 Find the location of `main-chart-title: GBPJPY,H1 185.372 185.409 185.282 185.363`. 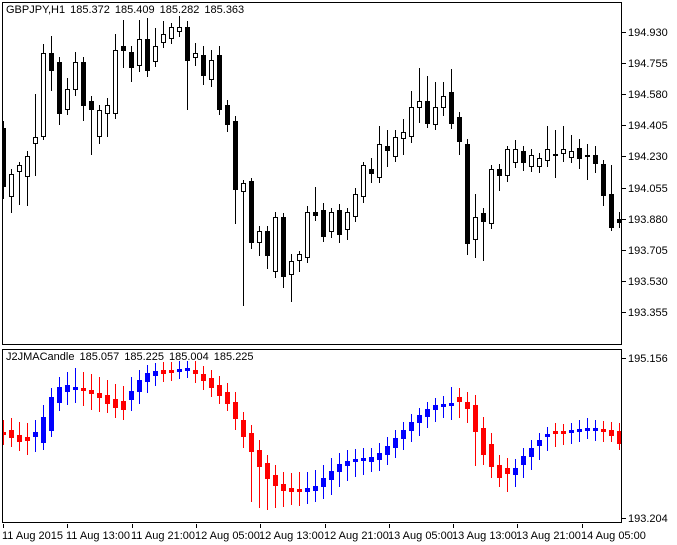

main-chart-title: GBPJPY,H1 185.372 185.409 185.282 185.363 is located at coordinates (127, 10).